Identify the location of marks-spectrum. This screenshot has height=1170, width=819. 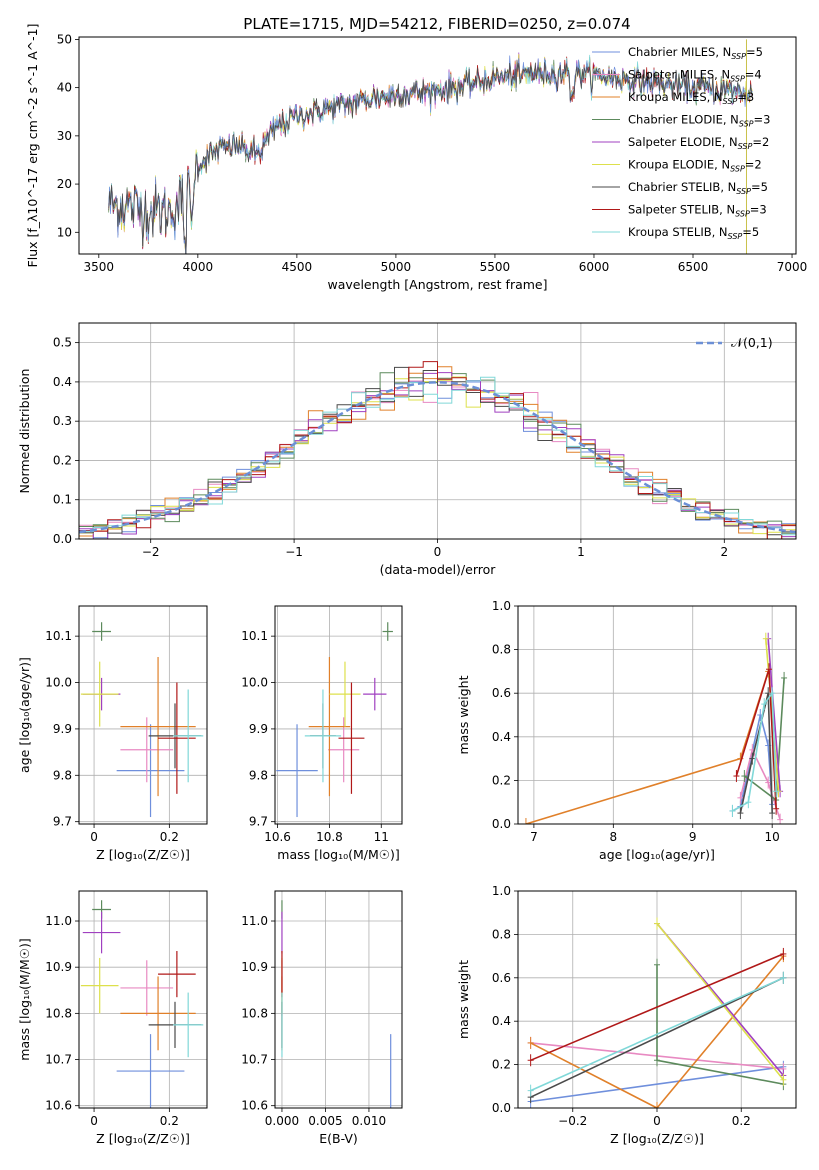
(430, 146).